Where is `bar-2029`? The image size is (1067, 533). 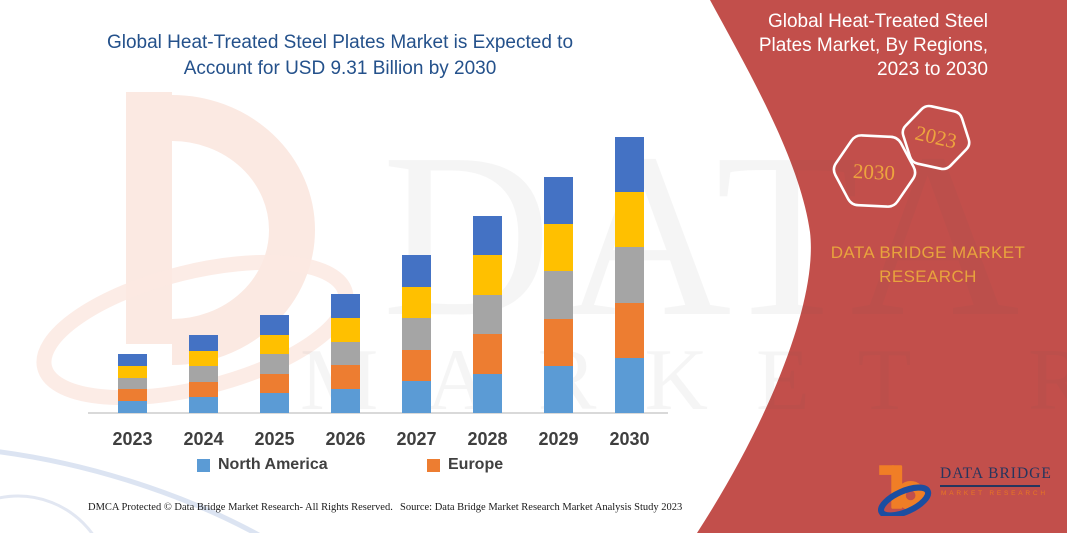
bar-2029 is located at coordinates (558, 295).